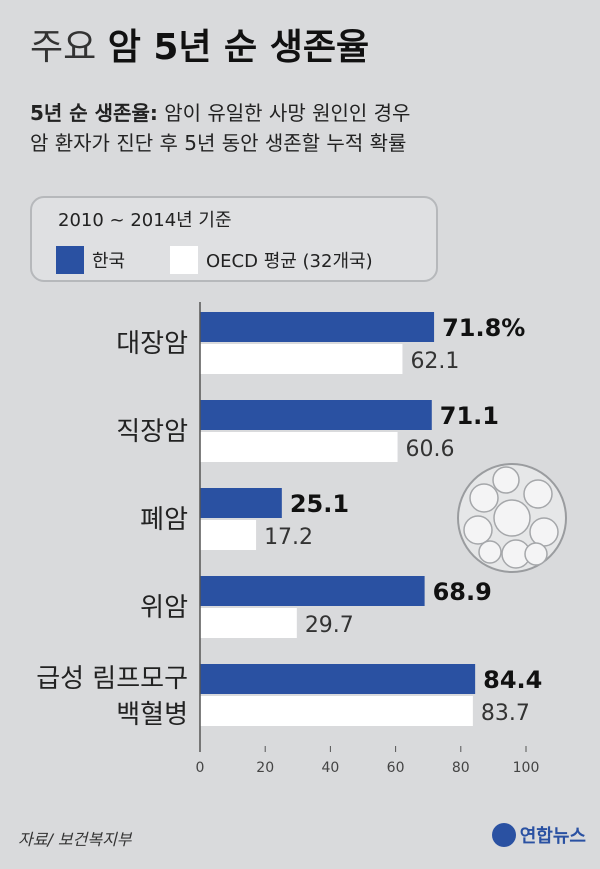  What do you see at coordinates (200, 768) in the screenshot?
I see `x-tick-label: 0` at bounding box center [200, 768].